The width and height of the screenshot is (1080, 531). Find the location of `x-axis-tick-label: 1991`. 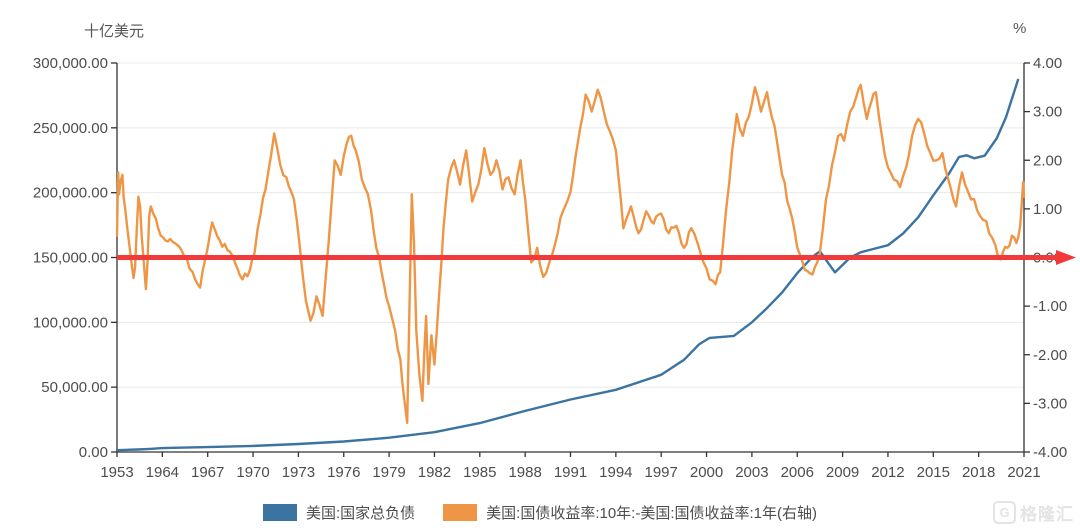

x-axis-tick-label: 1991 is located at coordinates (570, 472).